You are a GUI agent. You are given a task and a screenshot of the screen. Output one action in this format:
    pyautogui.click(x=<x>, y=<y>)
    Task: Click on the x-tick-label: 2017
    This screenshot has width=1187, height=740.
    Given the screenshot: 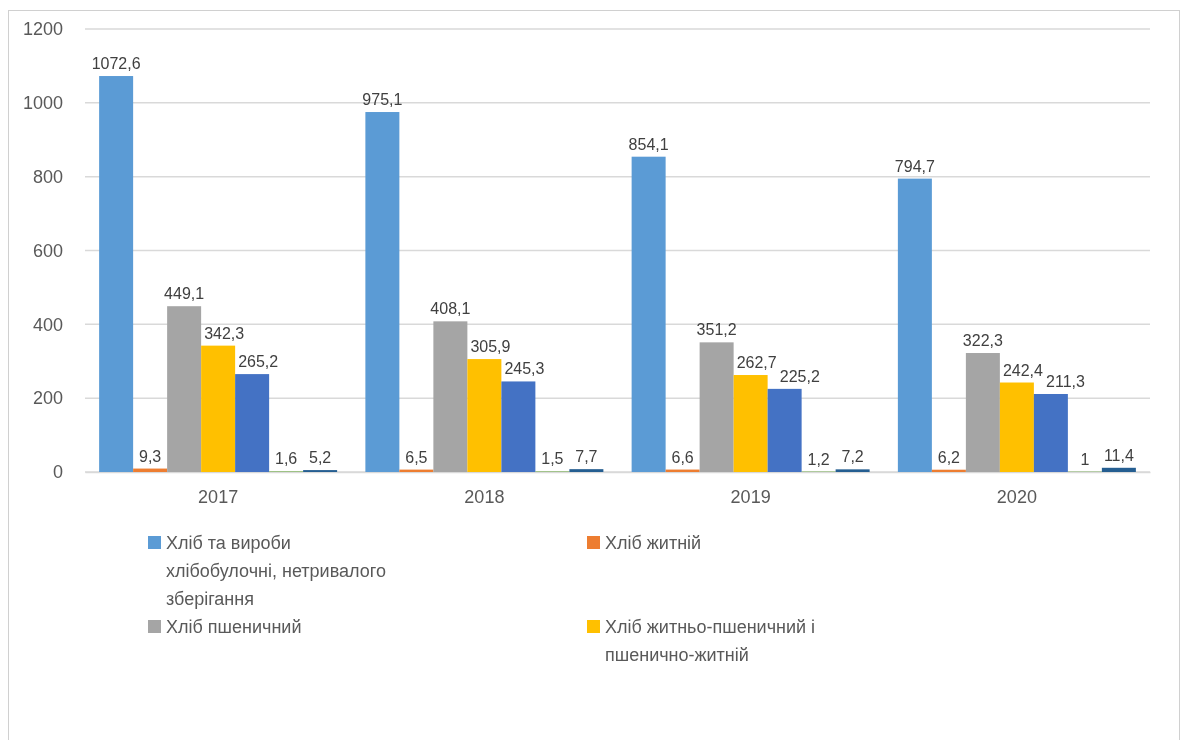 What is the action you would take?
    pyautogui.click(x=218, y=496)
    